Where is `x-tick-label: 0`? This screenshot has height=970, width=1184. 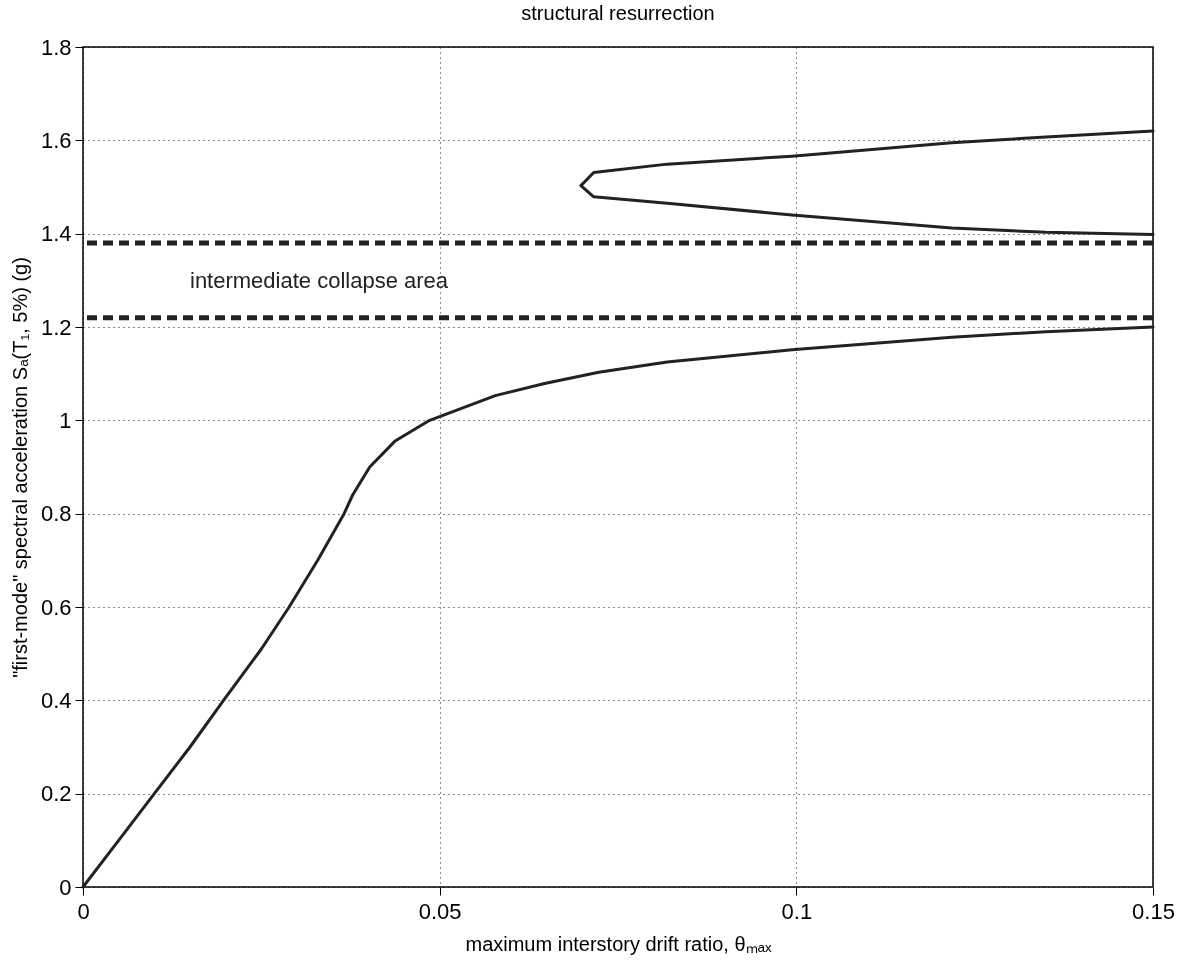
x-tick-label: 0 is located at coordinates (83, 911).